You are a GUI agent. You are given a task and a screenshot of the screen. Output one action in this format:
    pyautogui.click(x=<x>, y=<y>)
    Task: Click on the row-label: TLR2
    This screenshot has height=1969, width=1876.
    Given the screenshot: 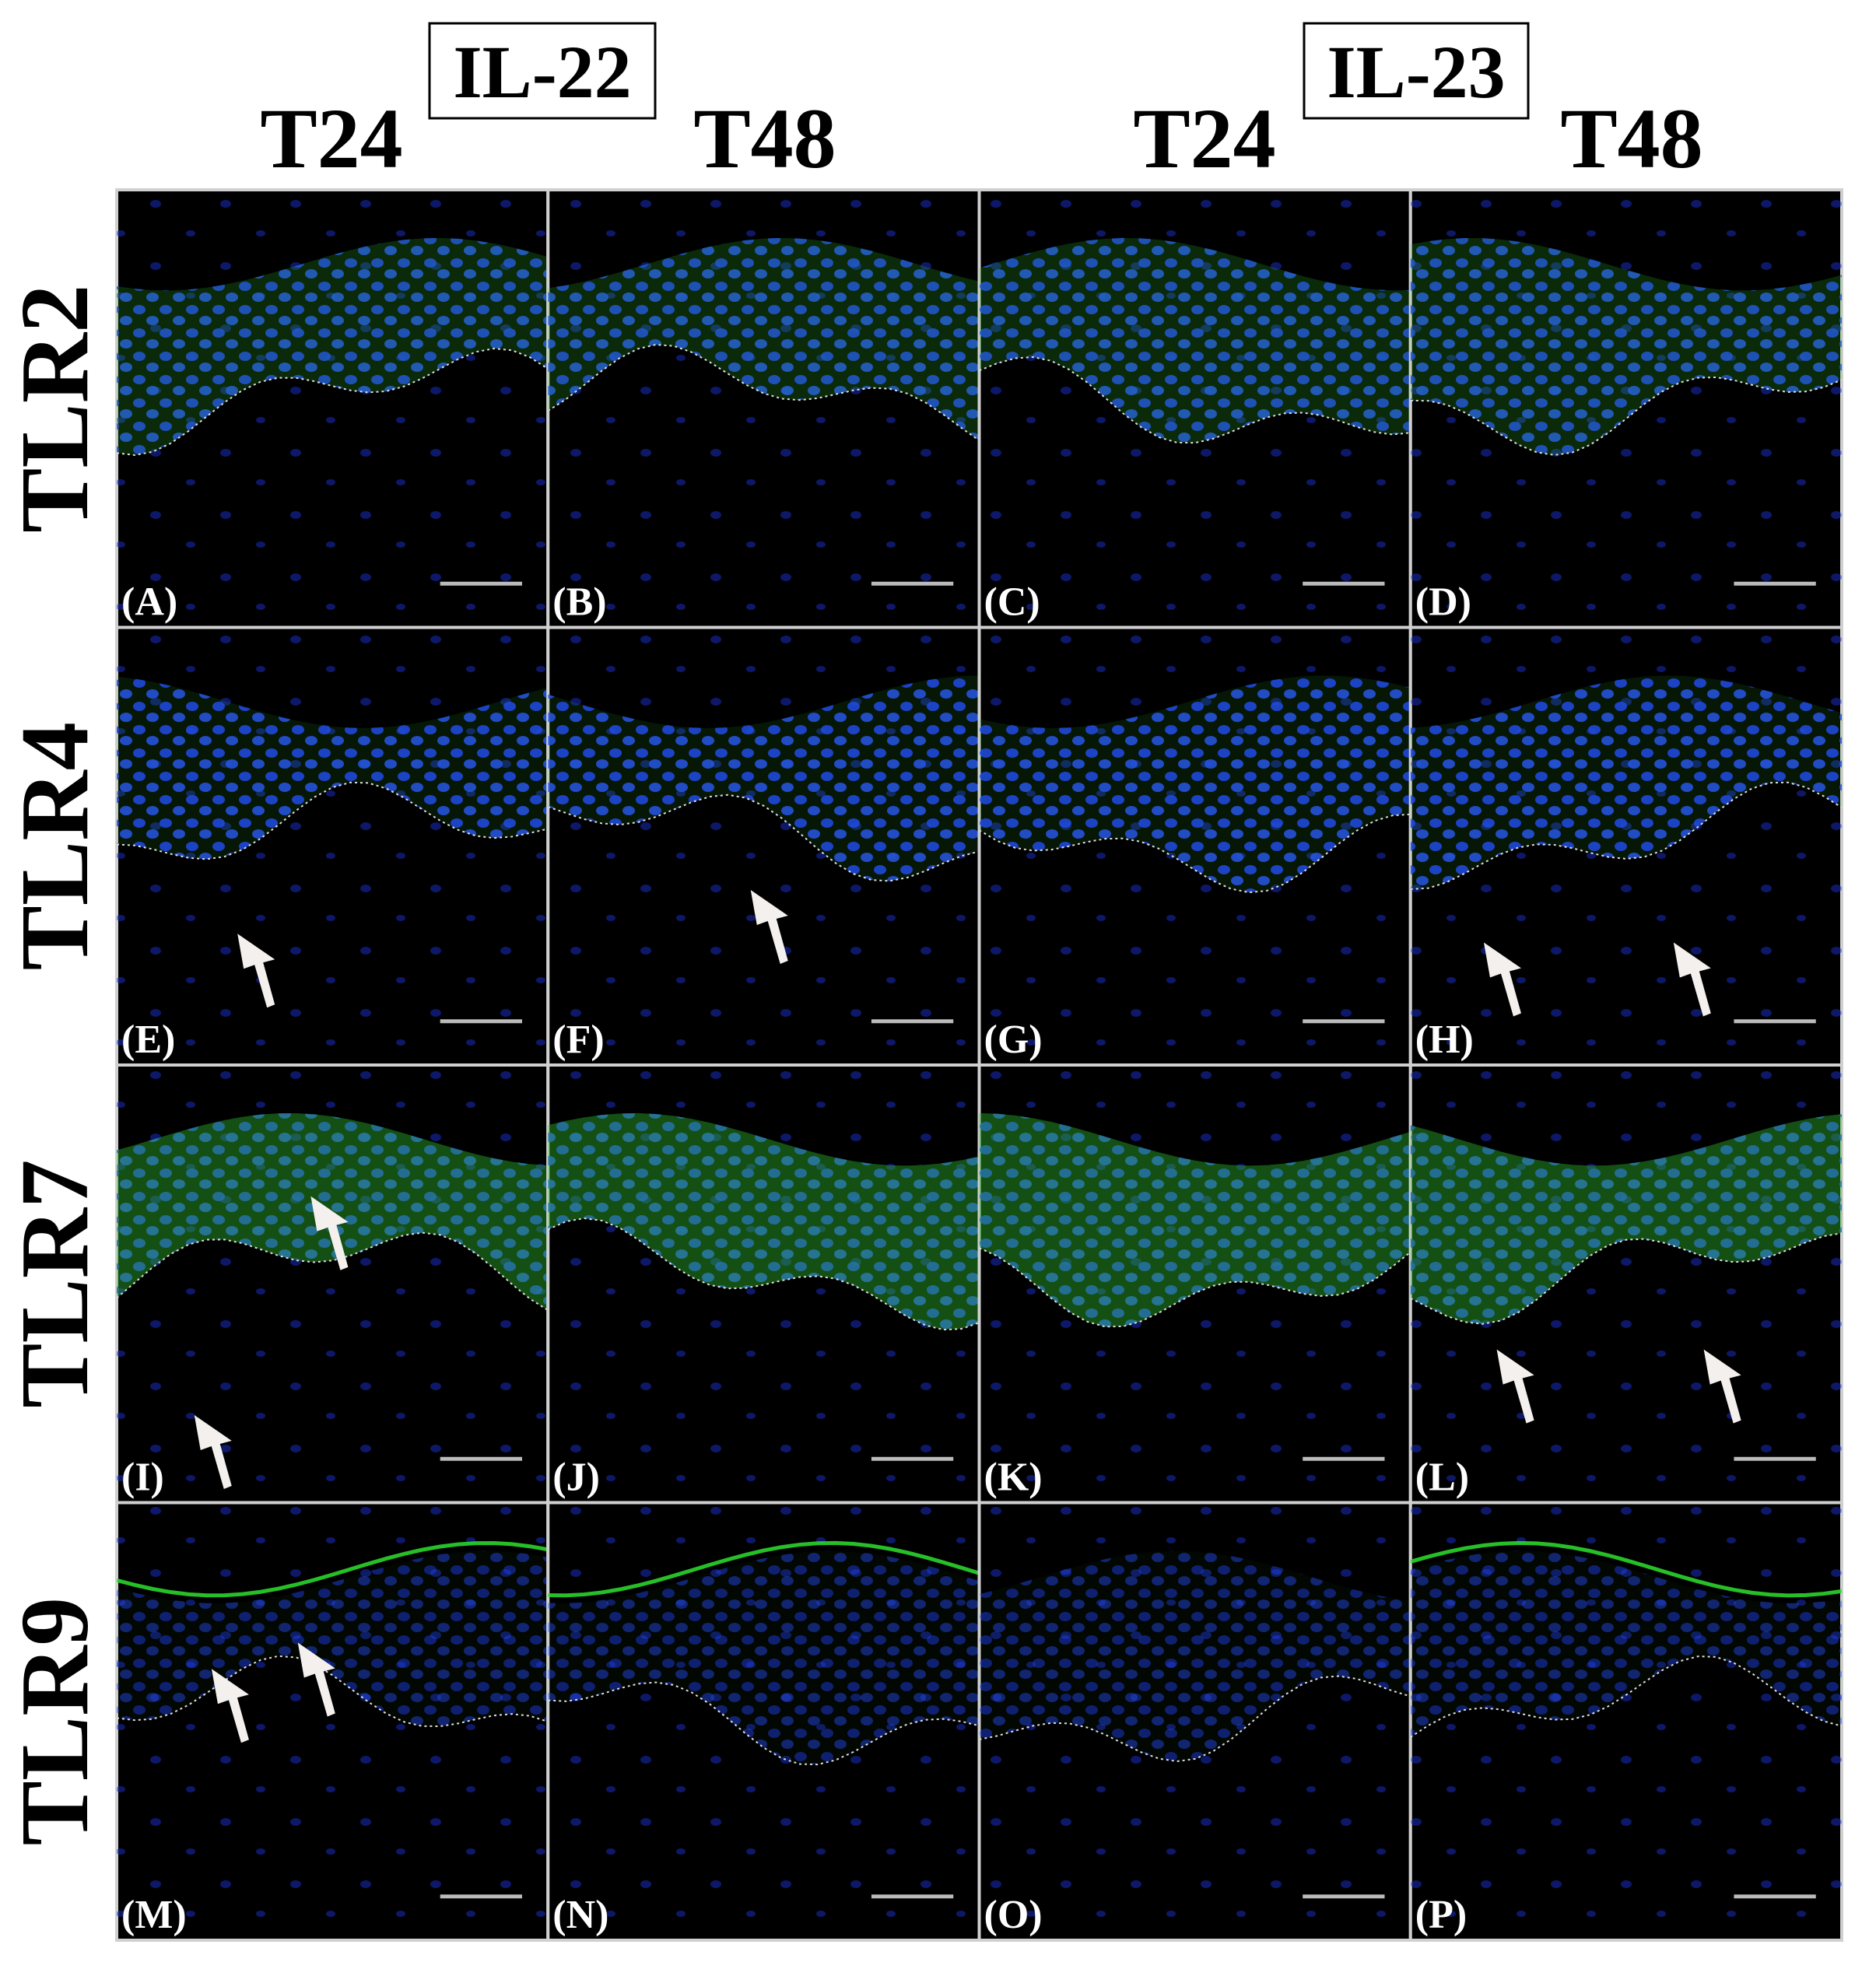 What is the action you would take?
    pyautogui.click(x=55, y=408)
    